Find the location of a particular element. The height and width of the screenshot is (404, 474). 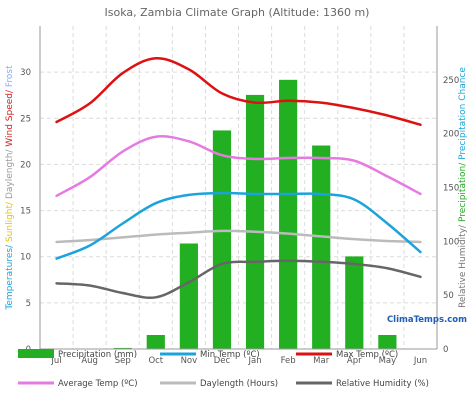

average-temp-line is located at coordinates (238, 166).